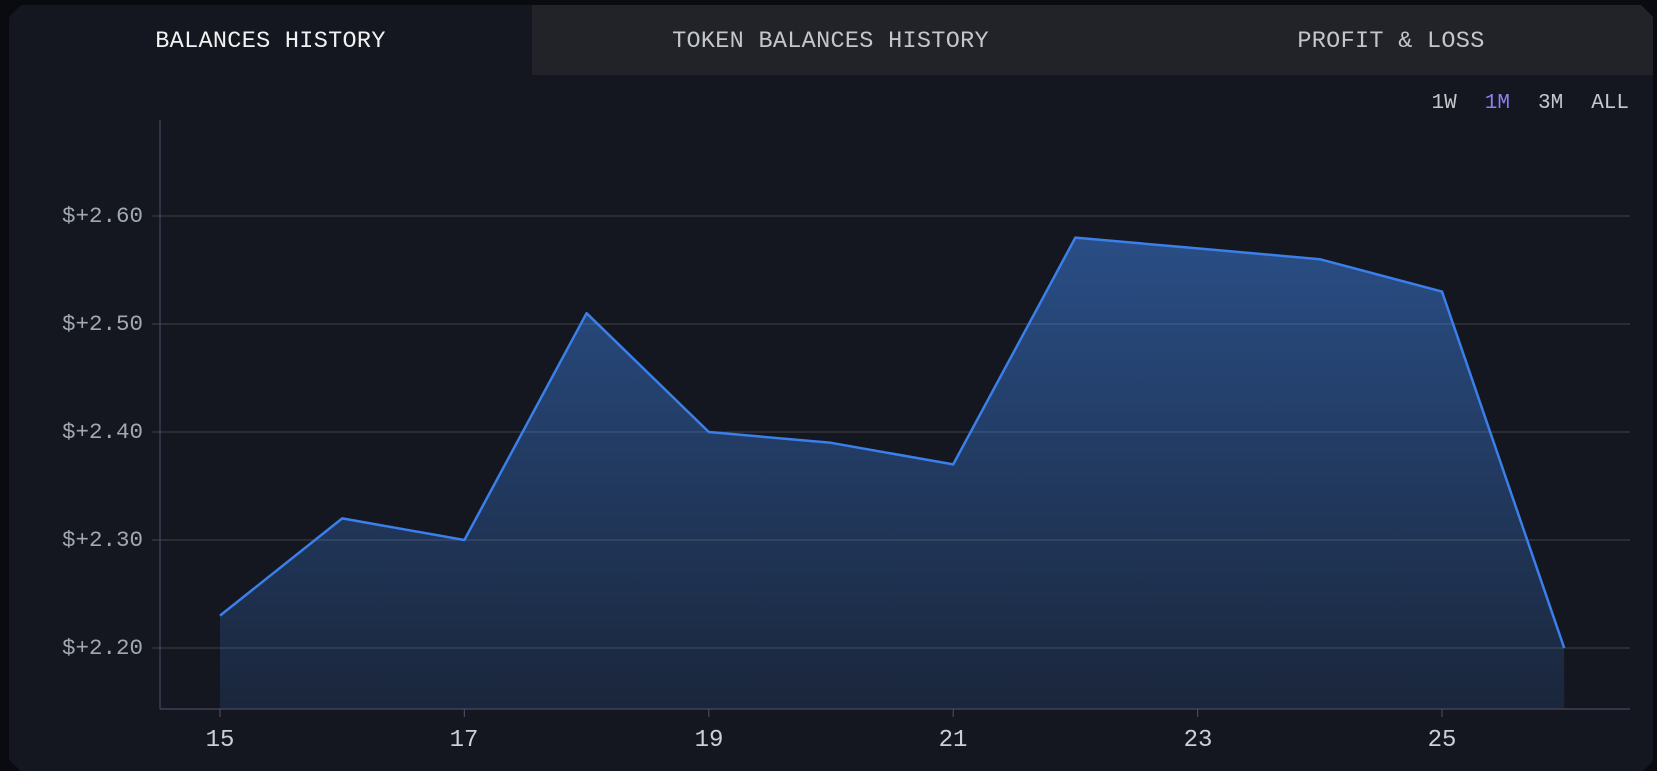 The width and height of the screenshot is (1657, 771). I want to click on svg-text: 19, so click(709, 740).